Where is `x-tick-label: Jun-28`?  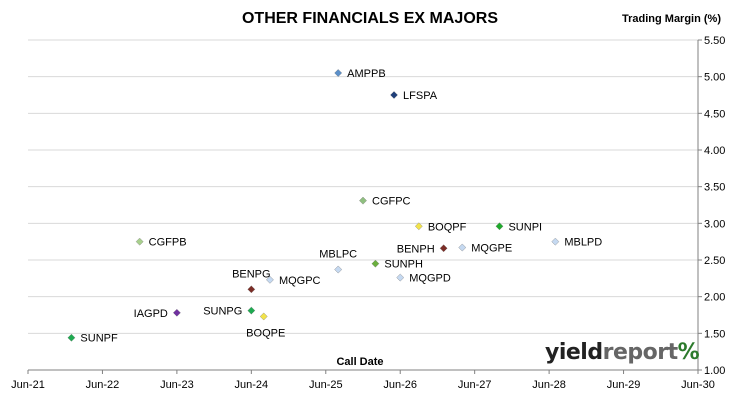
x-tick-label: Jun-28 is located at coordinates (549, 385).